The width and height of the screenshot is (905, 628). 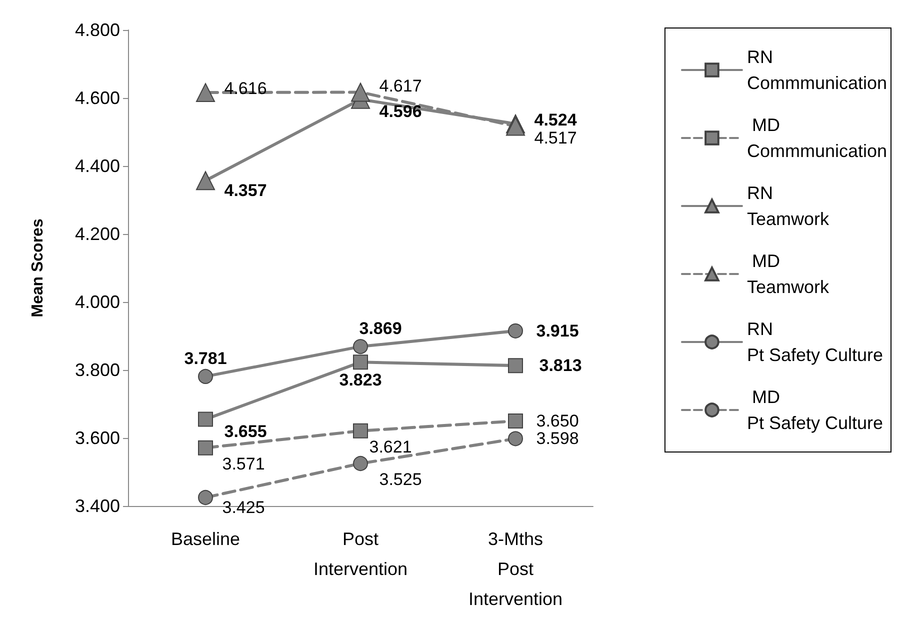 I want to click on y-axis-title: Mean Scores, so click(x=38, y=268).